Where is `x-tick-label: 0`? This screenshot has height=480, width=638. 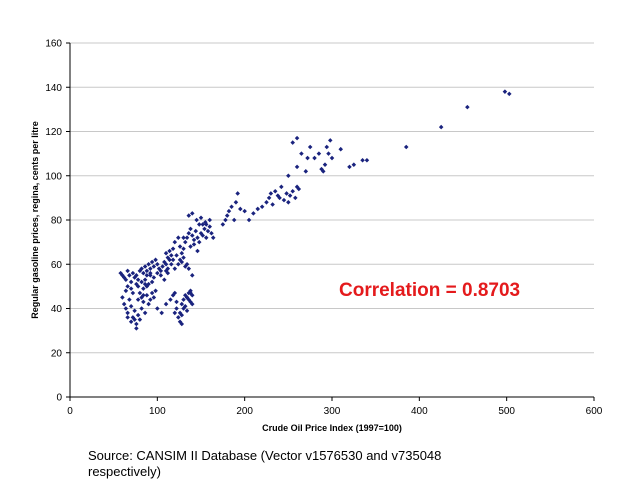 x-tick-label: 0 is located at coordinates (70, 411).